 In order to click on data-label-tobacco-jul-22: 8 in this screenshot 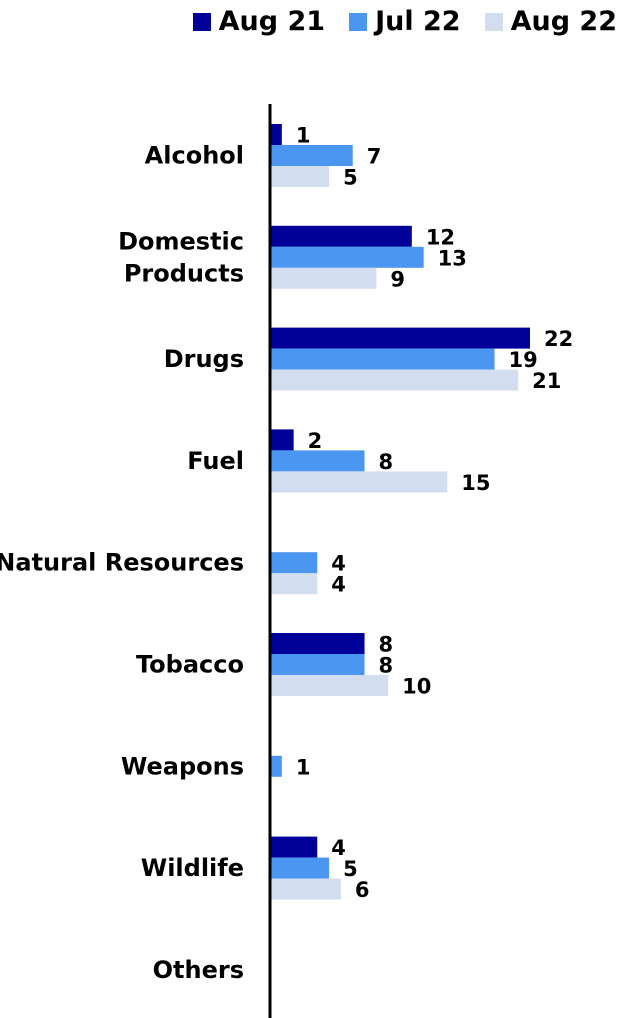, I will do `click(386, 666)`.